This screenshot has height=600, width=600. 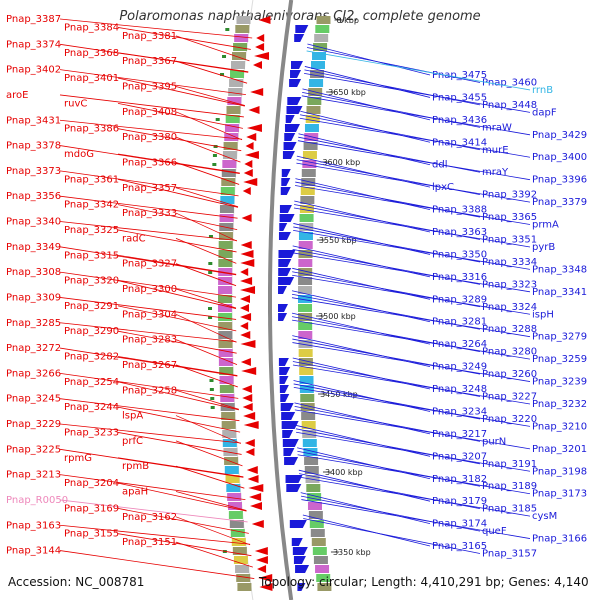 What do you see at coordinates (415, 496) in the screenshot?
I see `leader-line-cysm` at bounding box center [415, 496].